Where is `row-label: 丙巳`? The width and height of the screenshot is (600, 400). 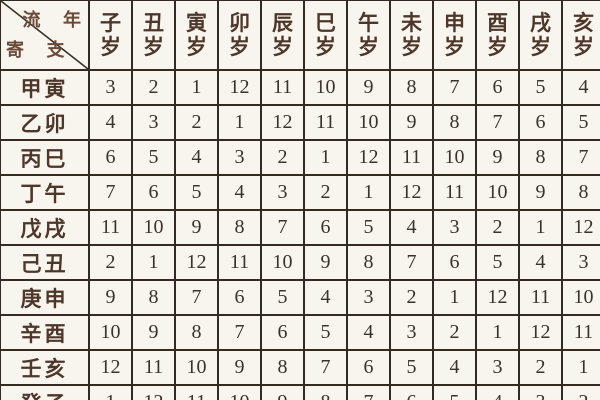
row-label: 丙巳 is located at coordinates (45, 157).